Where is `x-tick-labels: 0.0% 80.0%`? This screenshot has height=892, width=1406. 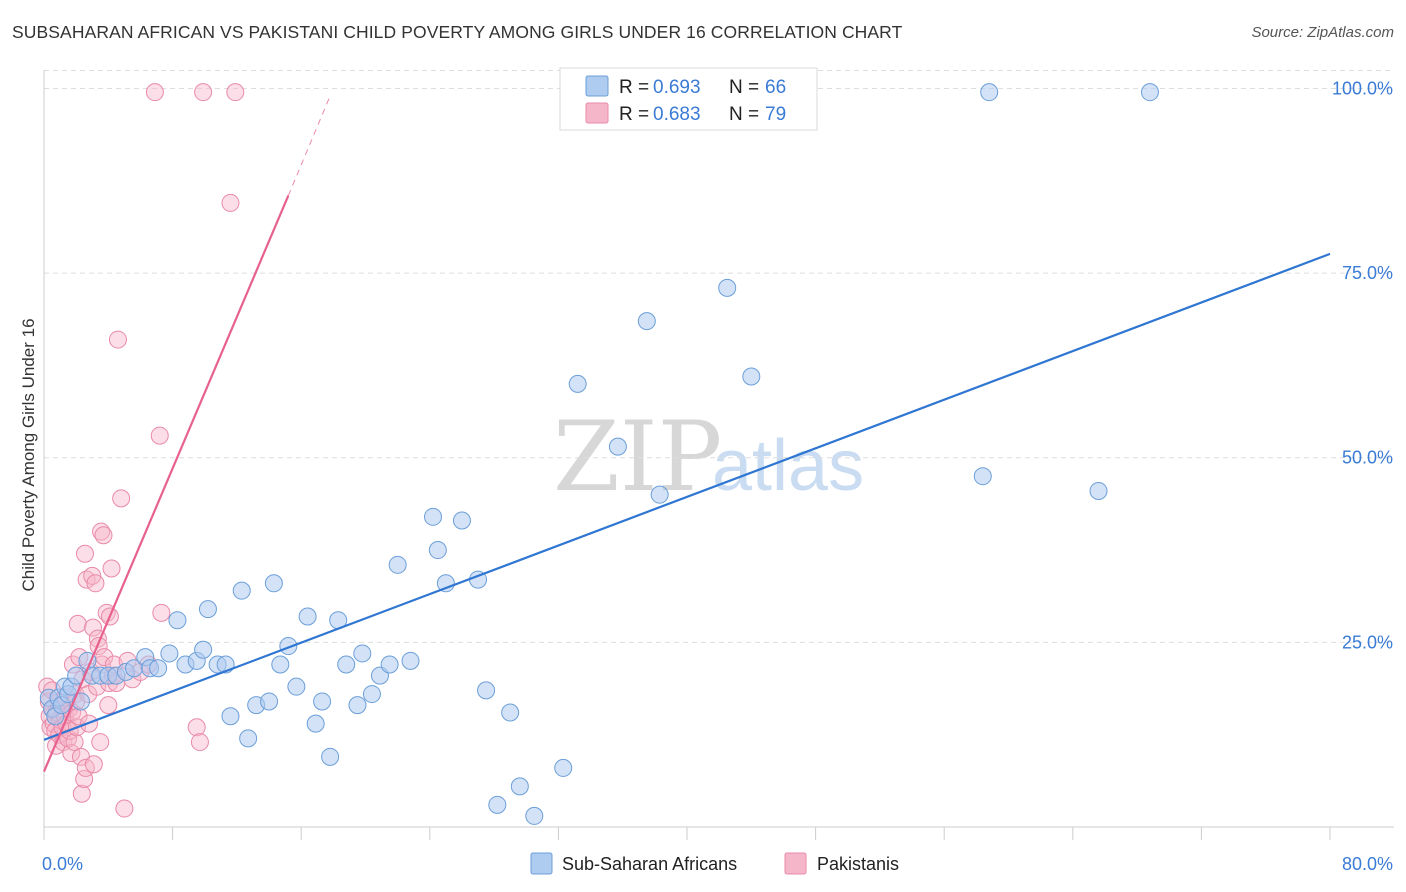
x-tick-labels: 0.0% 80.0% is located at coordinates (717, 864).